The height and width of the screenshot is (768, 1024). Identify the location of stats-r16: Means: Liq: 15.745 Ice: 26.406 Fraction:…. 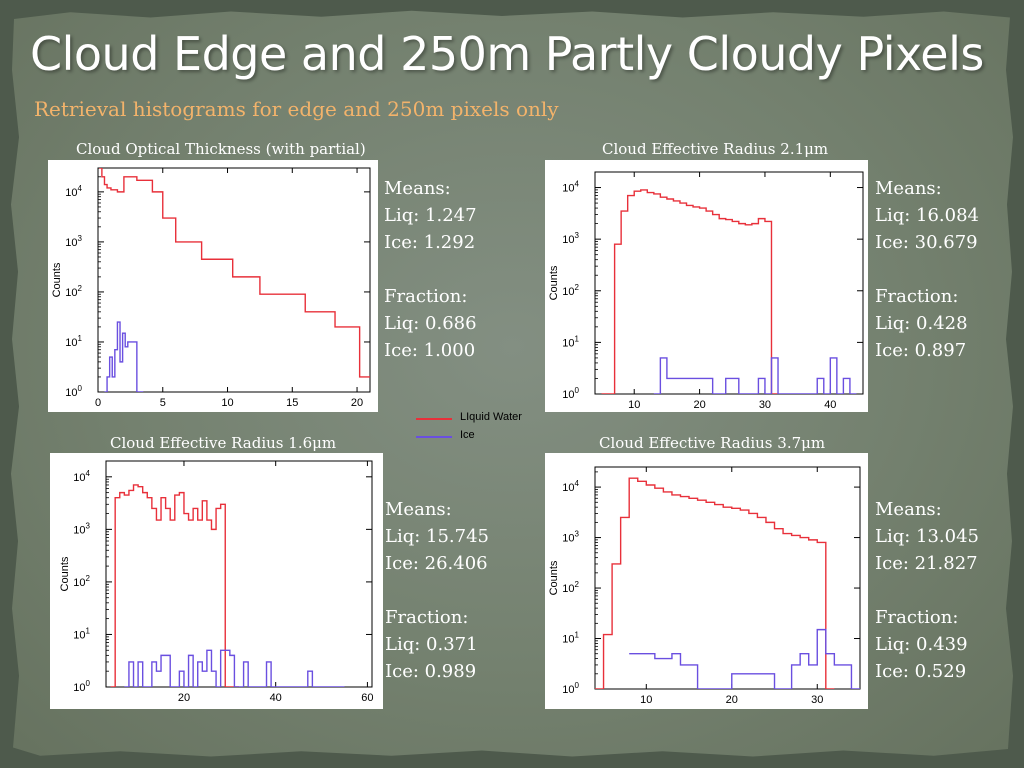
(437, 590).